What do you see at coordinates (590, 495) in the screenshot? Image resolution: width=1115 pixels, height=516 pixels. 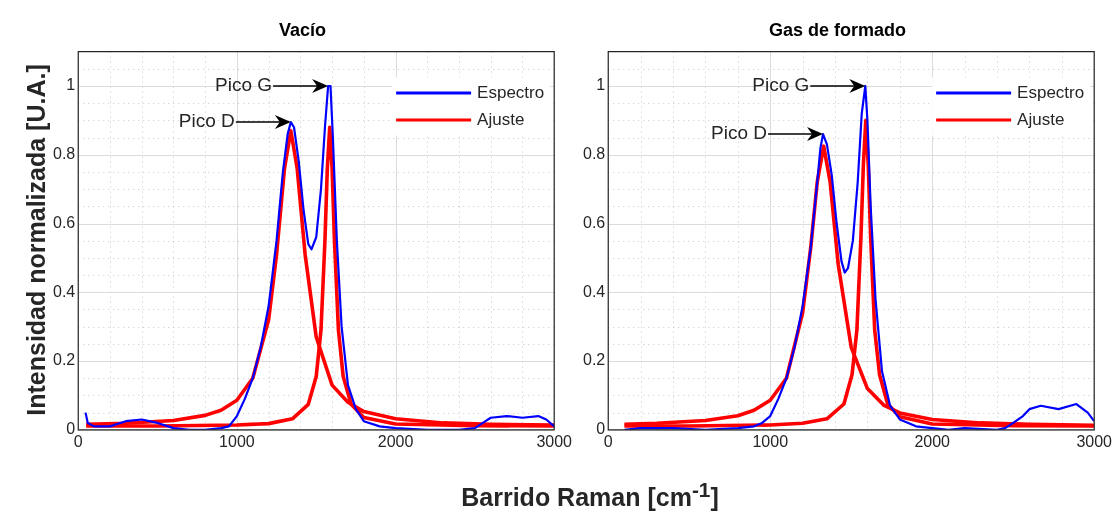 I see `x-axis-title: Barrido Raman [cm$^{-1}$]` at bounding box center [590, 495].